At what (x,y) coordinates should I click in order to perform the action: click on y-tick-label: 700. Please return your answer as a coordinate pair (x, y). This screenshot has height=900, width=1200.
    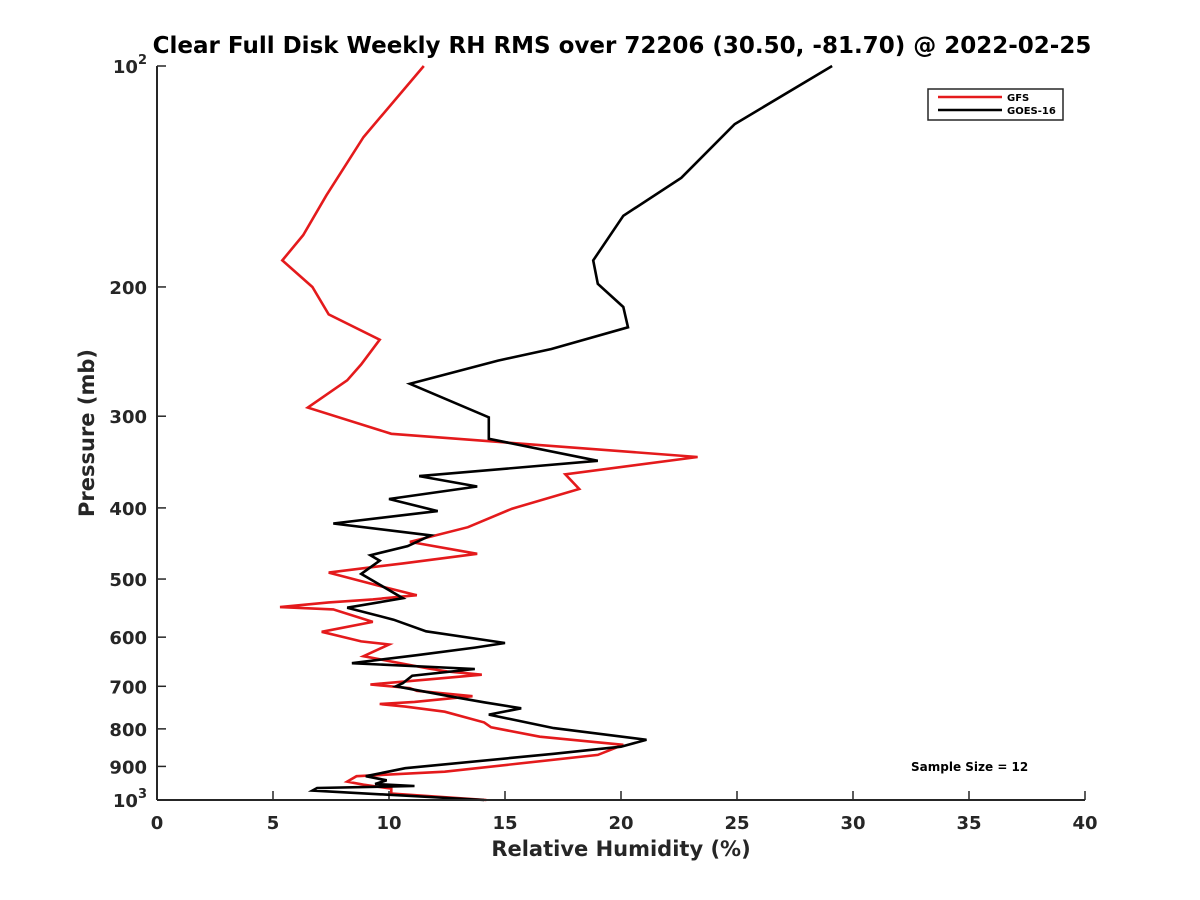
    Looking at the image, I should click on (128, 687).